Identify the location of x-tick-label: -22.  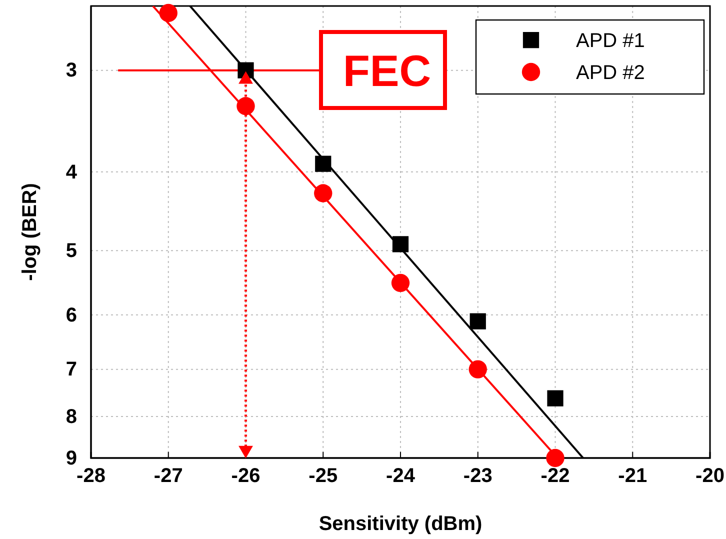
(555, 476).